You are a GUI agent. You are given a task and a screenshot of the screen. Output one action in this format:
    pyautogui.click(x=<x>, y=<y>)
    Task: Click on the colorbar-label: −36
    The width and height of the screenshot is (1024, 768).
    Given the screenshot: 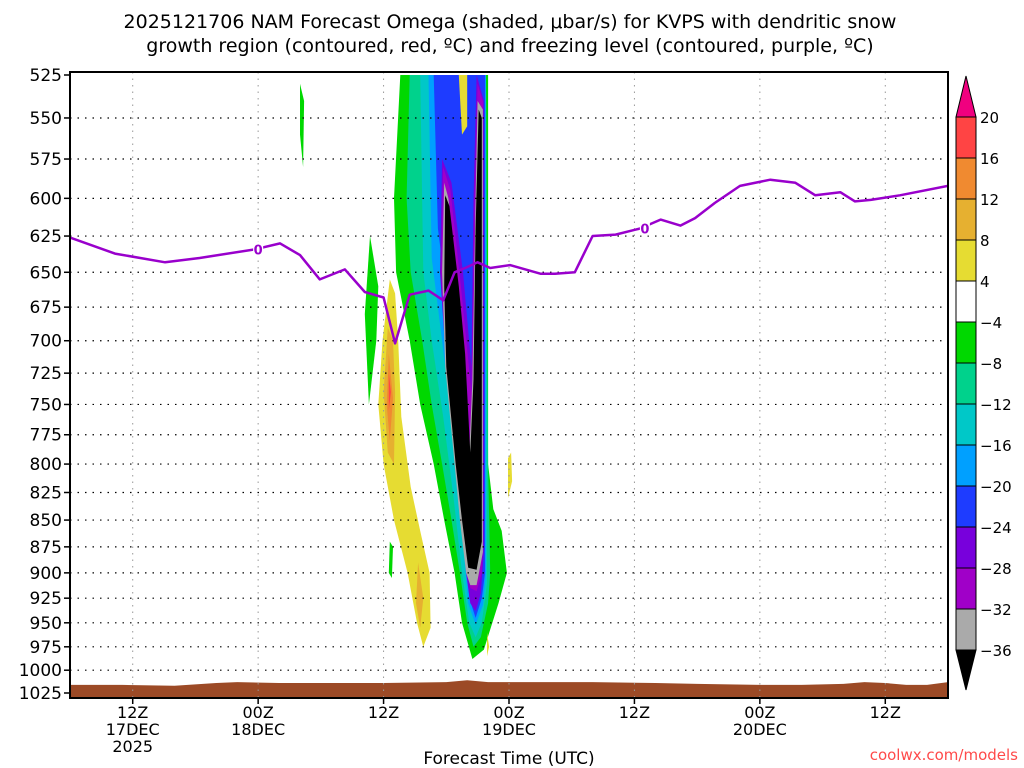 What is the action you would take?
    pyautogui.click(x=996, y=651)
    